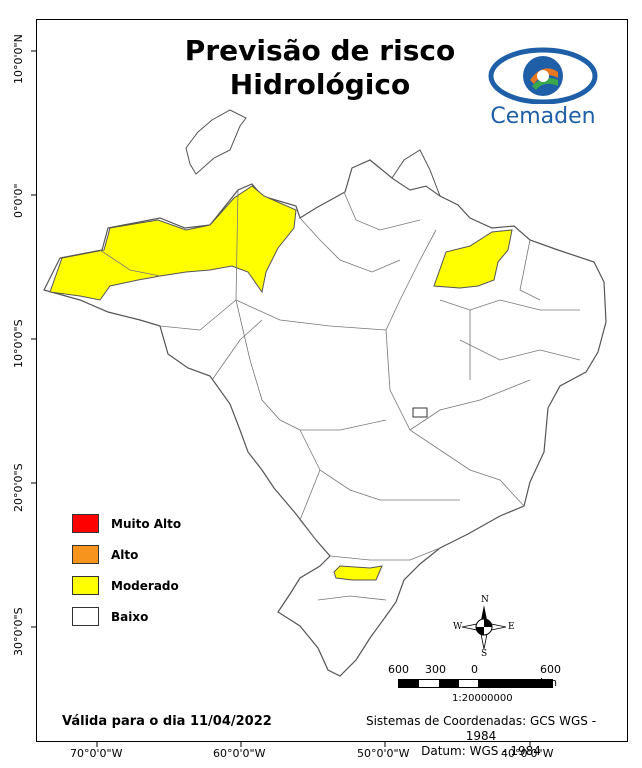 The height and width of the screenshot is (768, 642). I want to click on lat-label-10n: 10°0'0"N, so click(18, 59).